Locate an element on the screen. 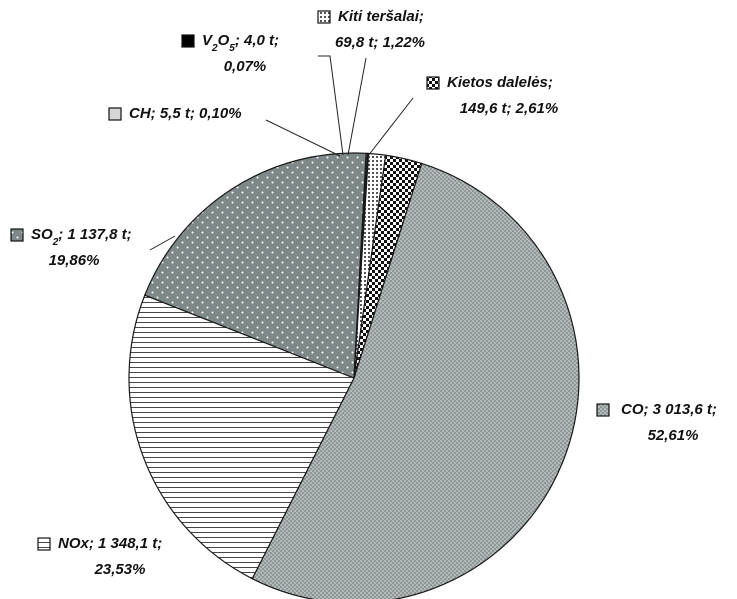 This screenshot has height=599, width=737. label-co-line1: CO; 3 013,6 t; is located at coordinates (669, 409).